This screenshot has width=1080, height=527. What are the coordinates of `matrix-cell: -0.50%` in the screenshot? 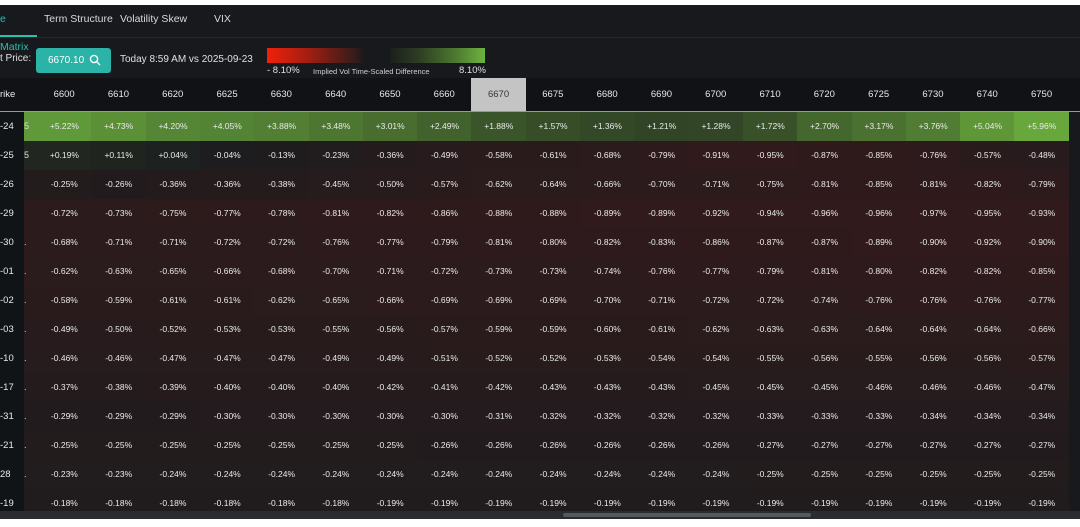 It's located at (390, 184).